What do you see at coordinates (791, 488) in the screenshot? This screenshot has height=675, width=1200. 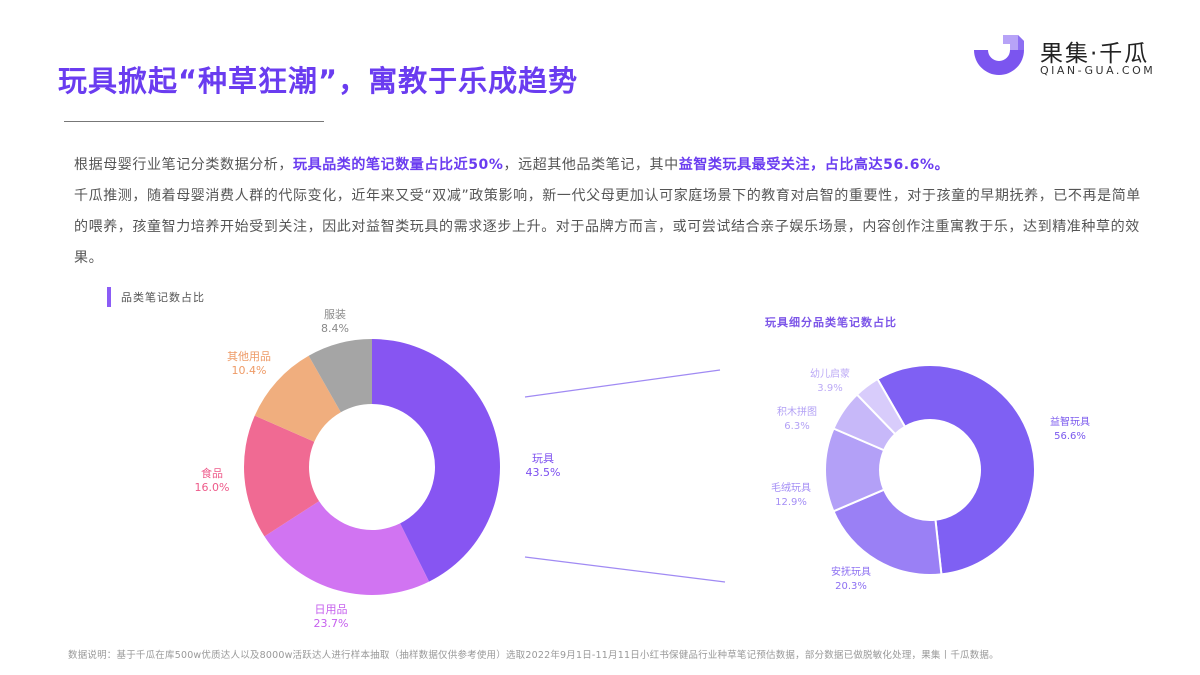 I see `label-name: 毛绒玩具` at bounding box center [791, 488].